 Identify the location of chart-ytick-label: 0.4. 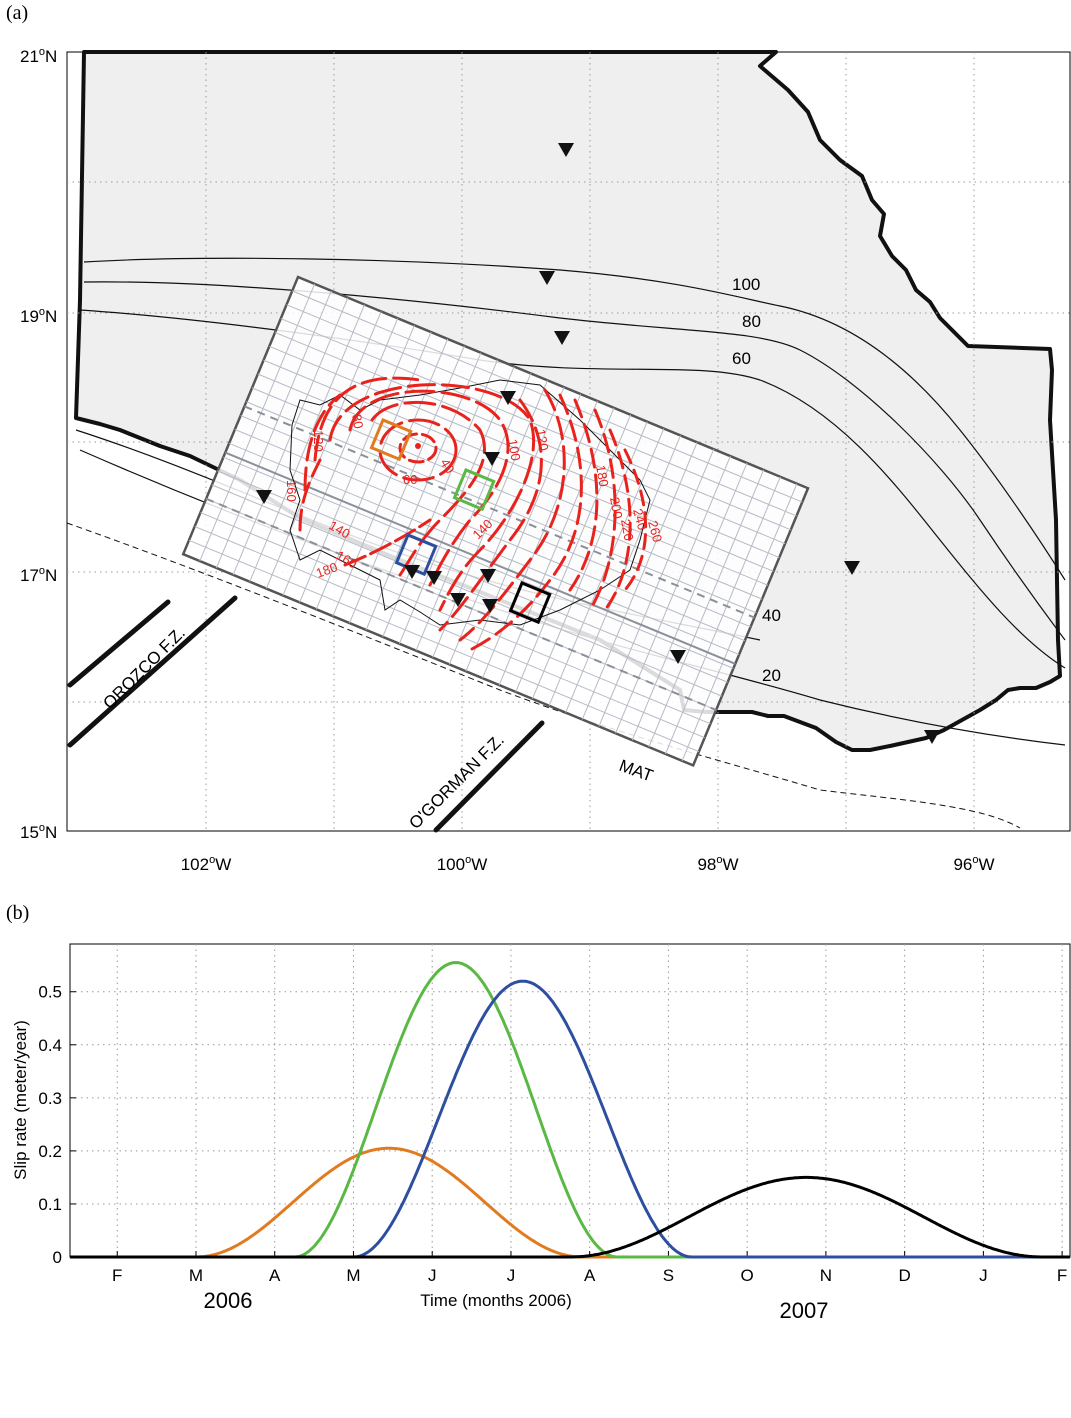
(50, 1045).